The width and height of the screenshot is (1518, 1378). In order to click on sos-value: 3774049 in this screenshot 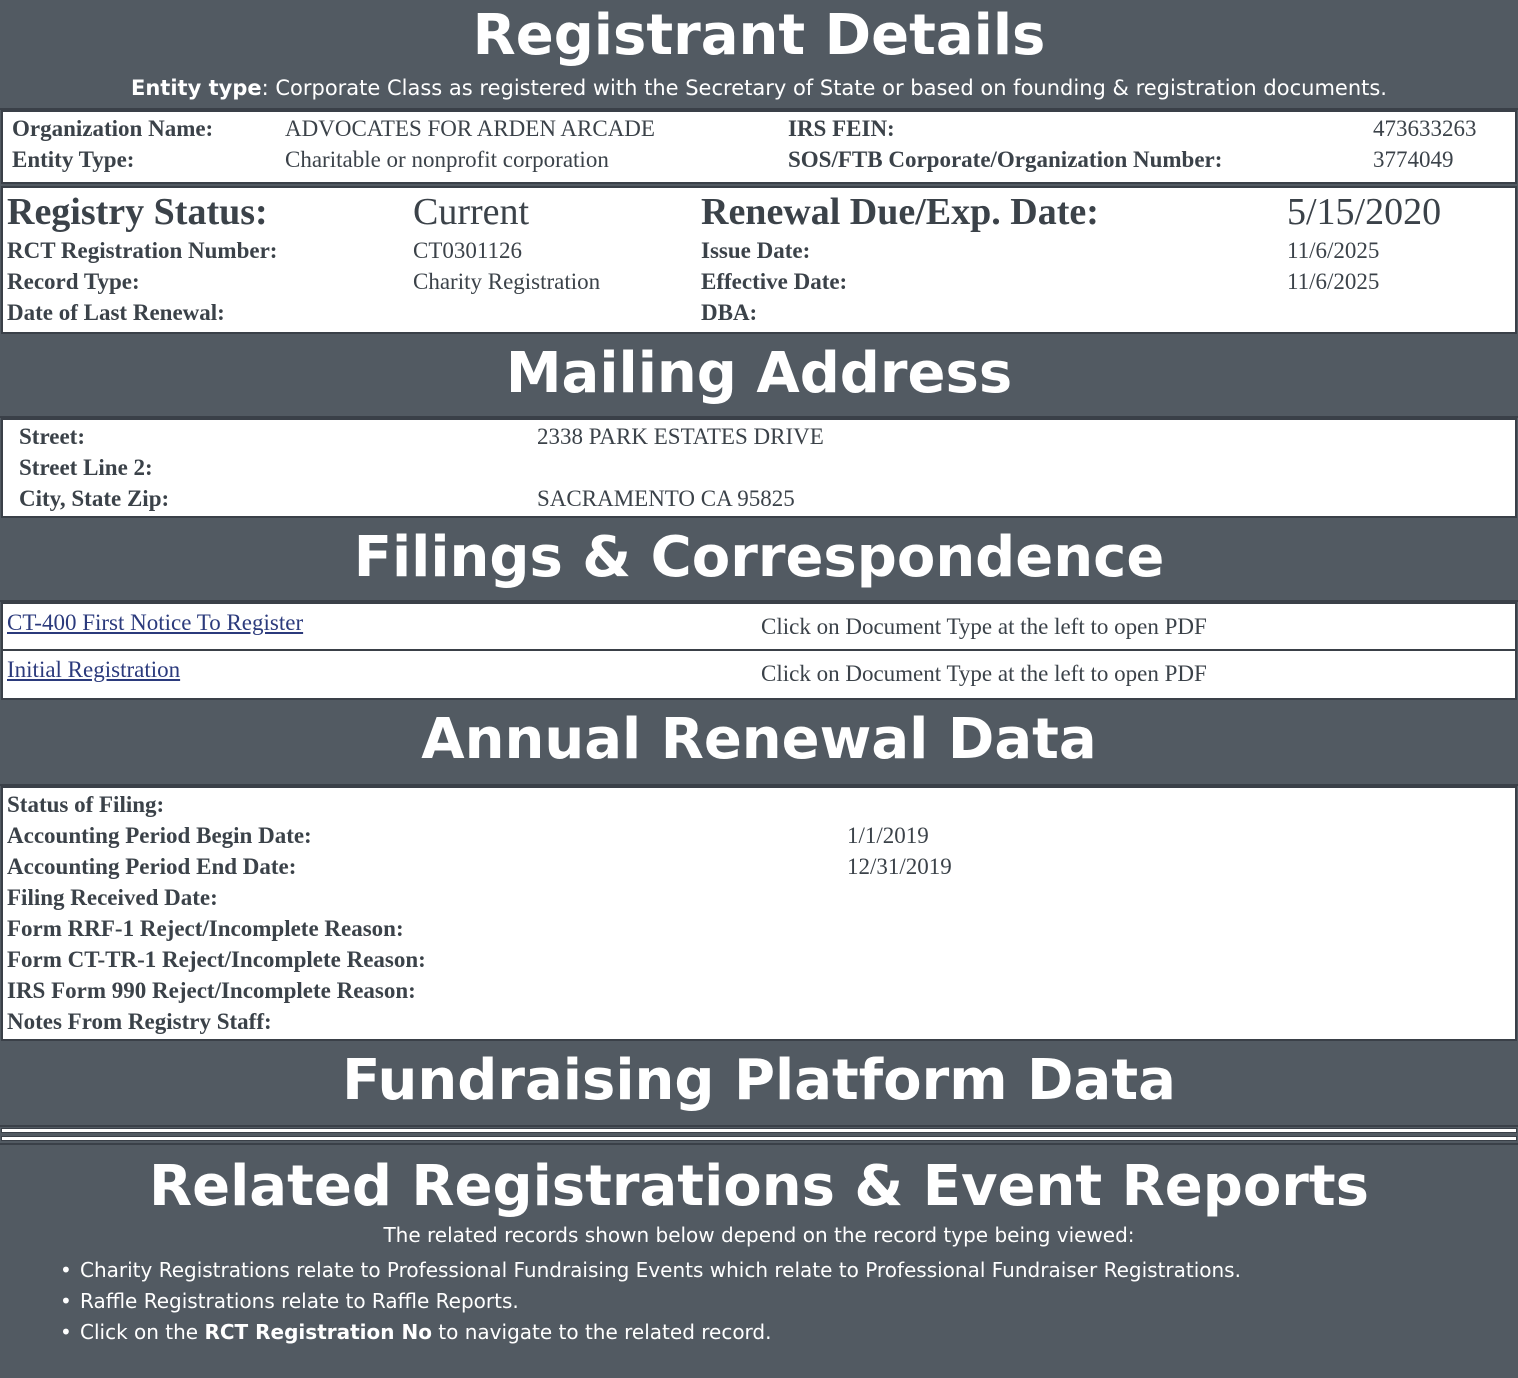, I will do `click(1413, 159)`.